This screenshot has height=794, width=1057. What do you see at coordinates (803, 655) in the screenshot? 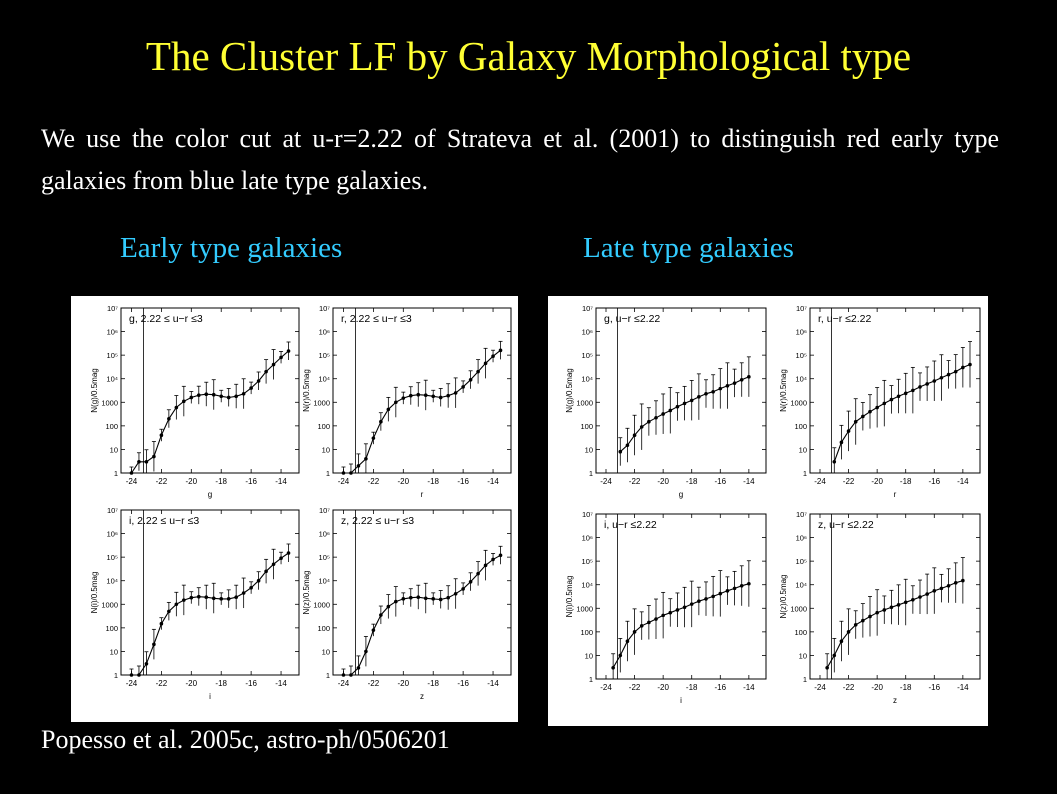
I see `y-tick-label: 10` at bounding box center [803, 655].